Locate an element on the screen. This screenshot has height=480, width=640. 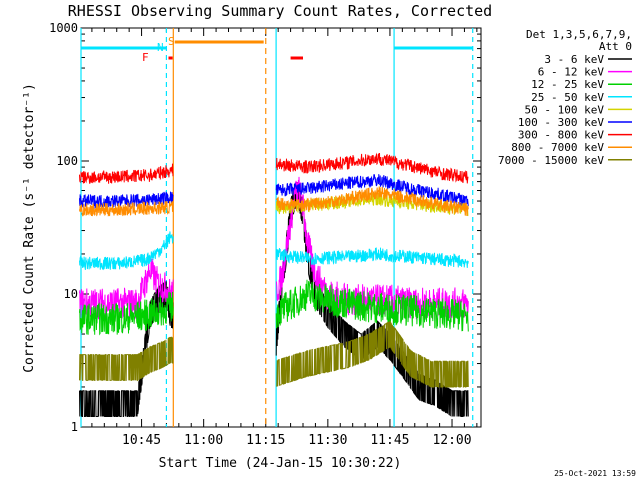
legend-label: 6 - 12 keV is located at coordinates (571, 72).